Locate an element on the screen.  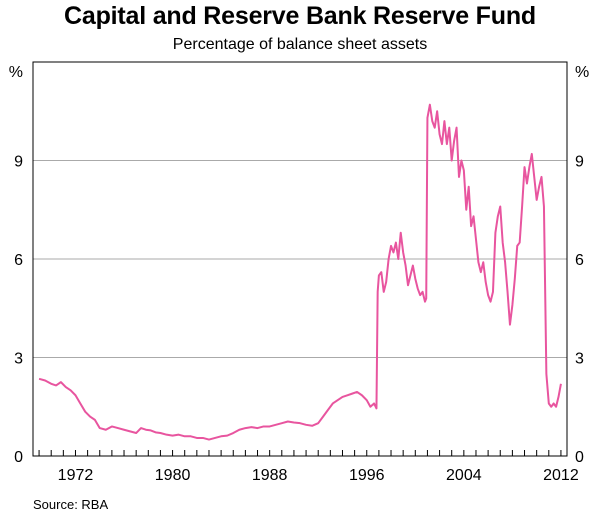
x-tick-label: 1988 is located at coordinates (270, 475).